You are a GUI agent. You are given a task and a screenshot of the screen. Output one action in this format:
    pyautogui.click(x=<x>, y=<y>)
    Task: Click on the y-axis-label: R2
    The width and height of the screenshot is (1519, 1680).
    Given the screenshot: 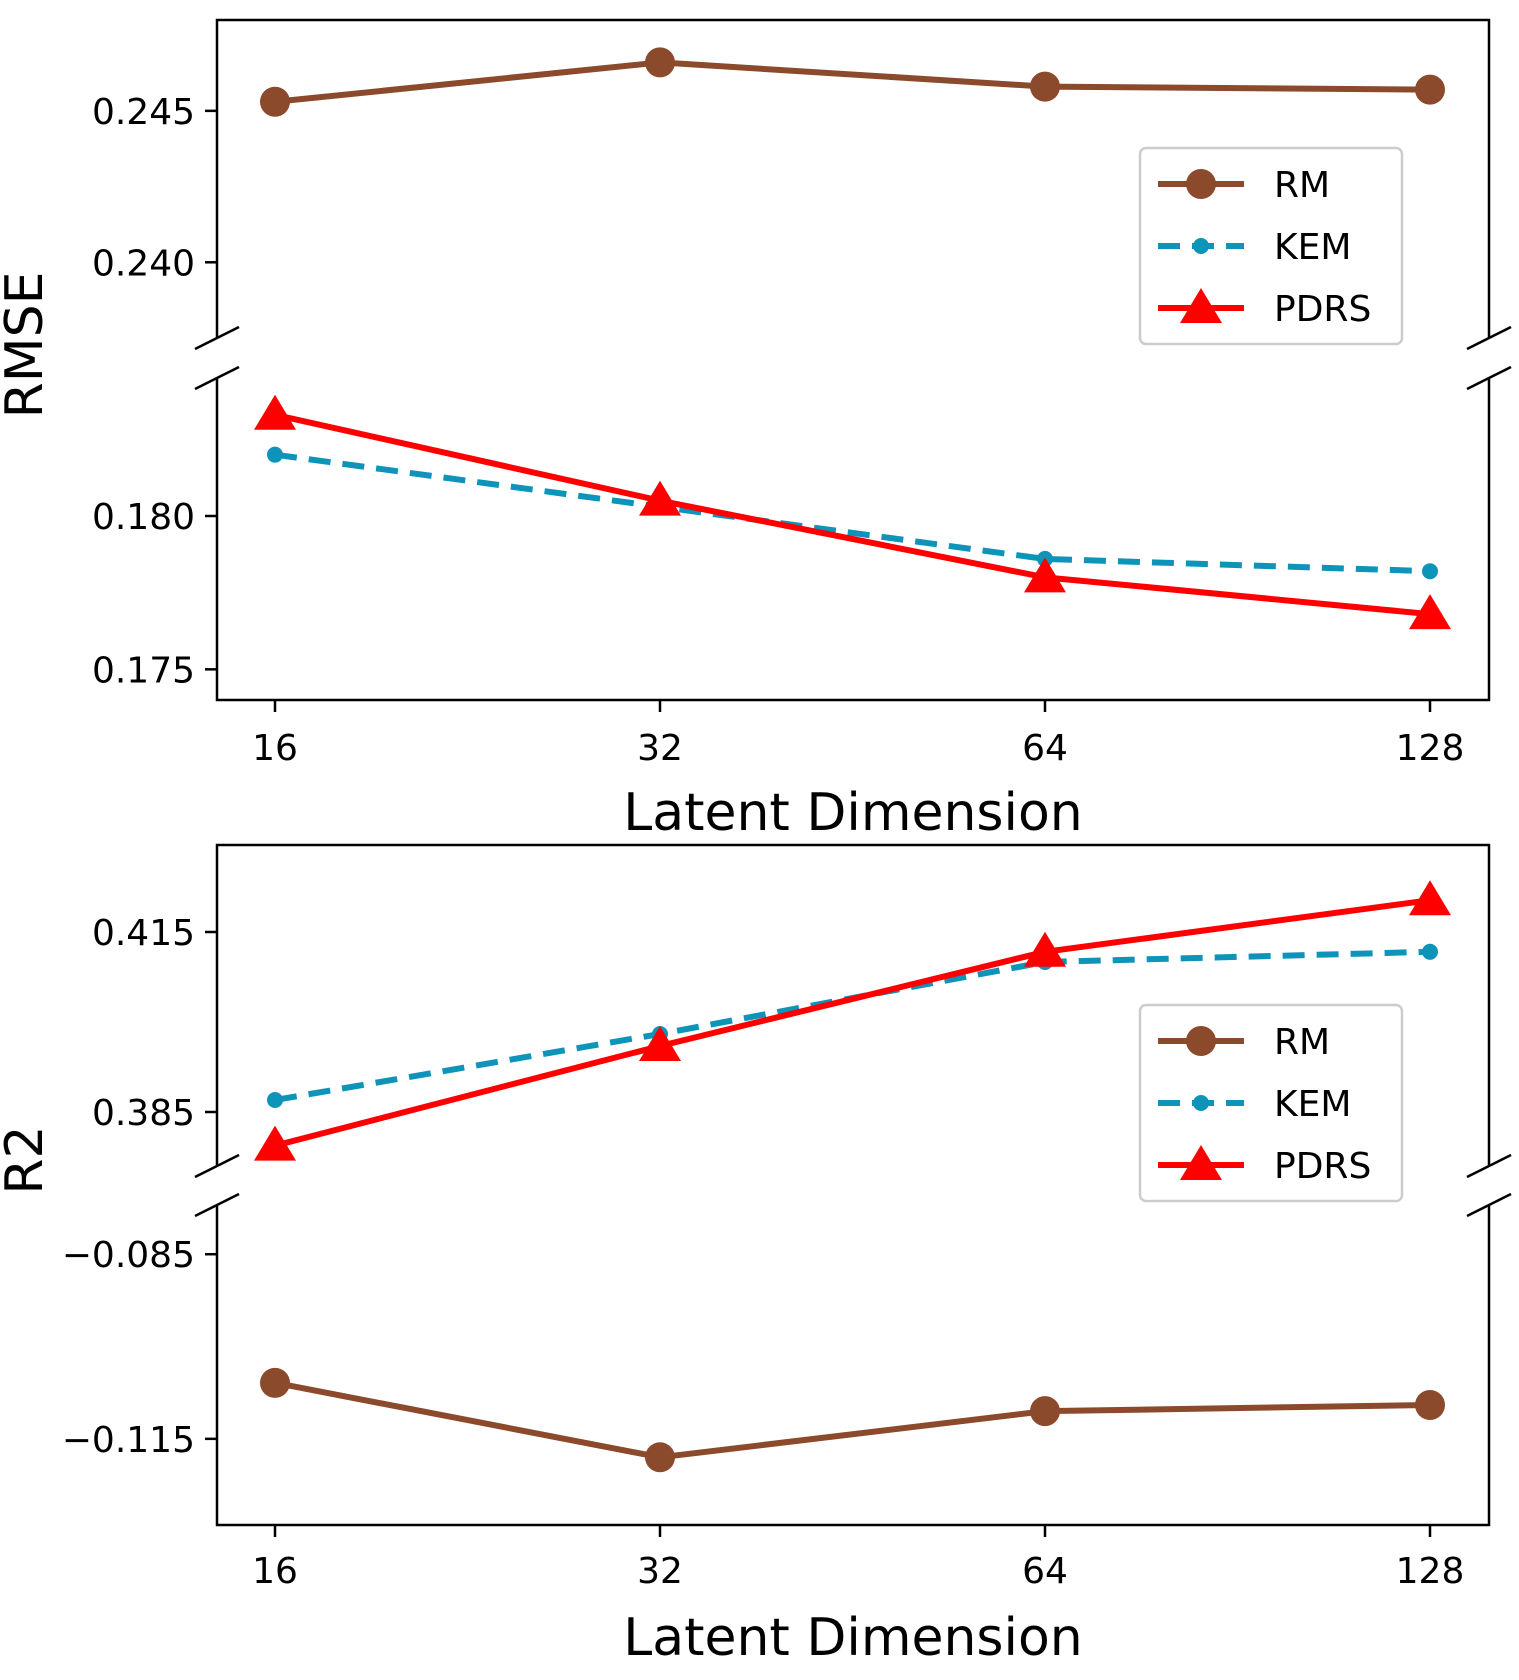 What is the action you would take?
    pyautogui.click(x=27, y=1159)
    